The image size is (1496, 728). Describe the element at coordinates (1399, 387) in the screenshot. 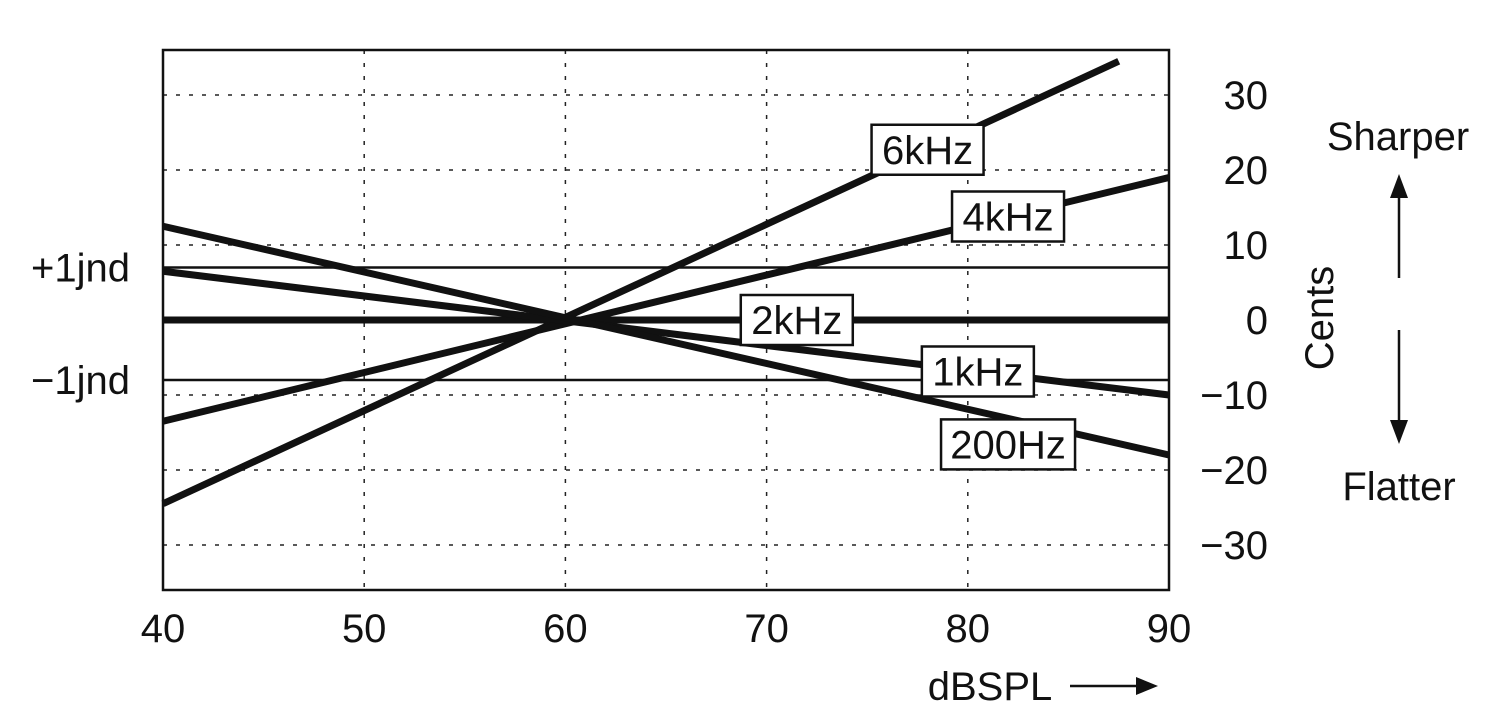

I see `arrow-down-icon` at that location.